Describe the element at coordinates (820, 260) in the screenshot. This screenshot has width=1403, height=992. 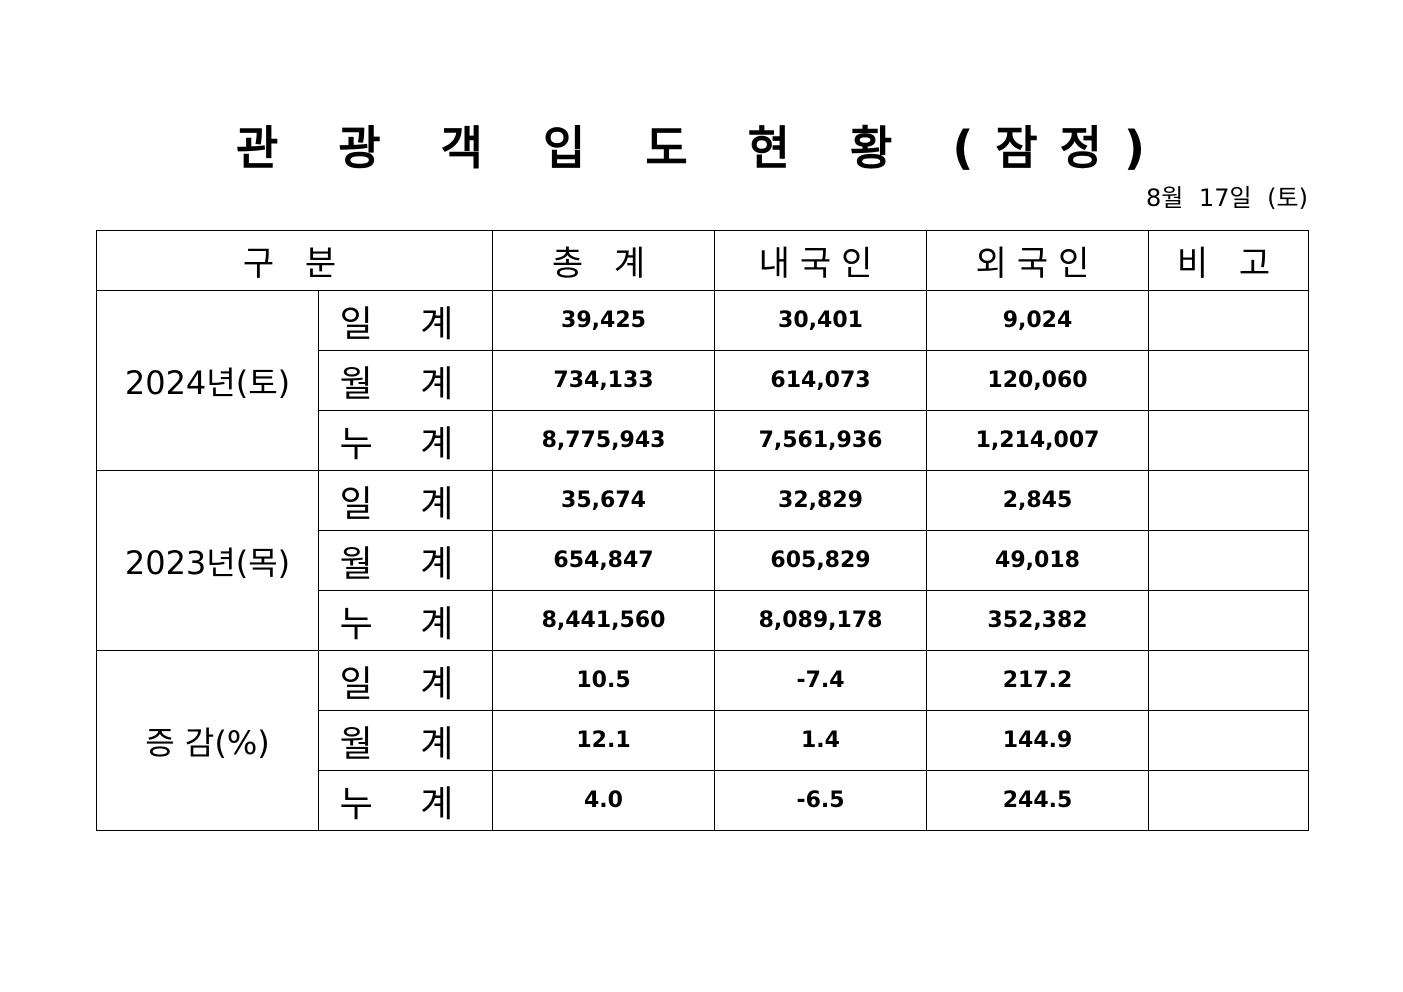
I see `column-header: 내국인` at that location.